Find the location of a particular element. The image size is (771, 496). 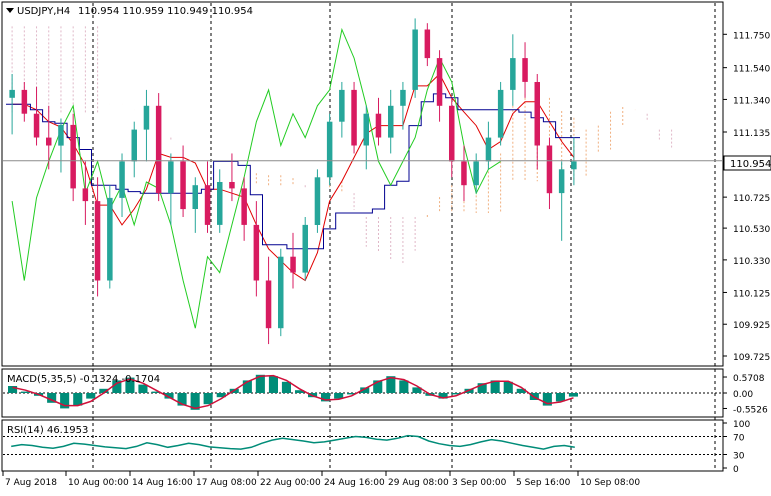

time-tick-label: 17 Aug 08:00 is located at coordinates (226, 483).